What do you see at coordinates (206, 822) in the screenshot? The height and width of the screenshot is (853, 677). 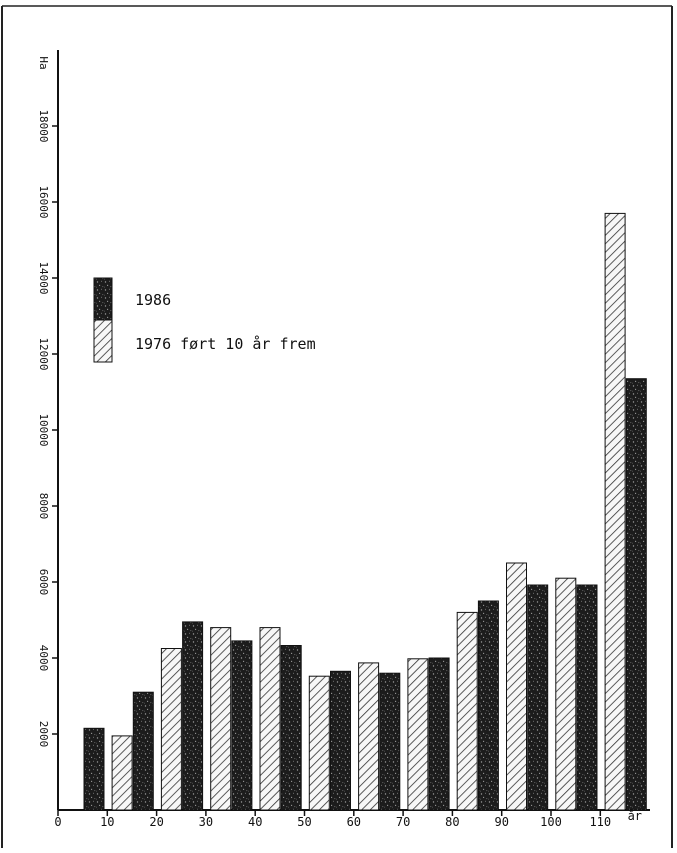 I see `x-tick-label-30: 30` at bounding box center [206, 822].